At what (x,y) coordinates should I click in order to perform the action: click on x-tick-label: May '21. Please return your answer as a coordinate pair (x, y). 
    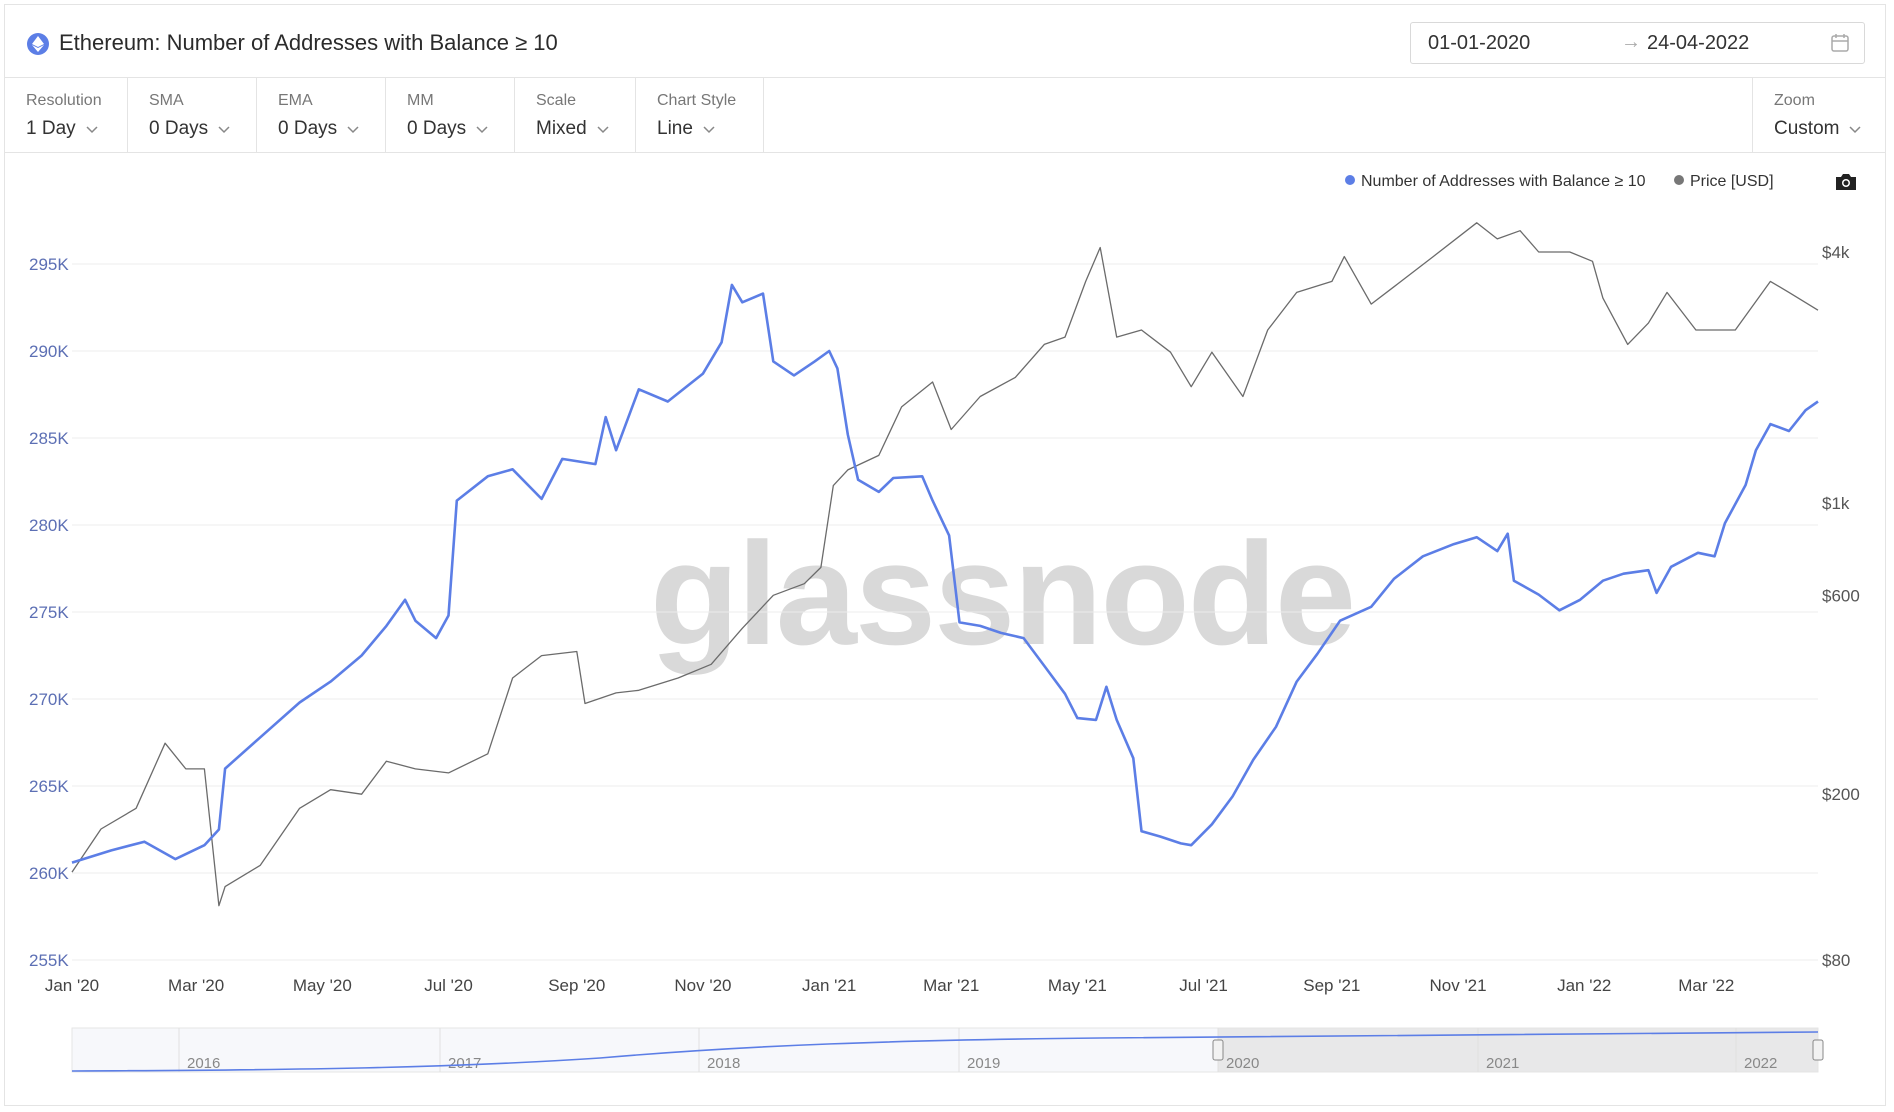
    Looking at the image, I should click on (1077, 985).